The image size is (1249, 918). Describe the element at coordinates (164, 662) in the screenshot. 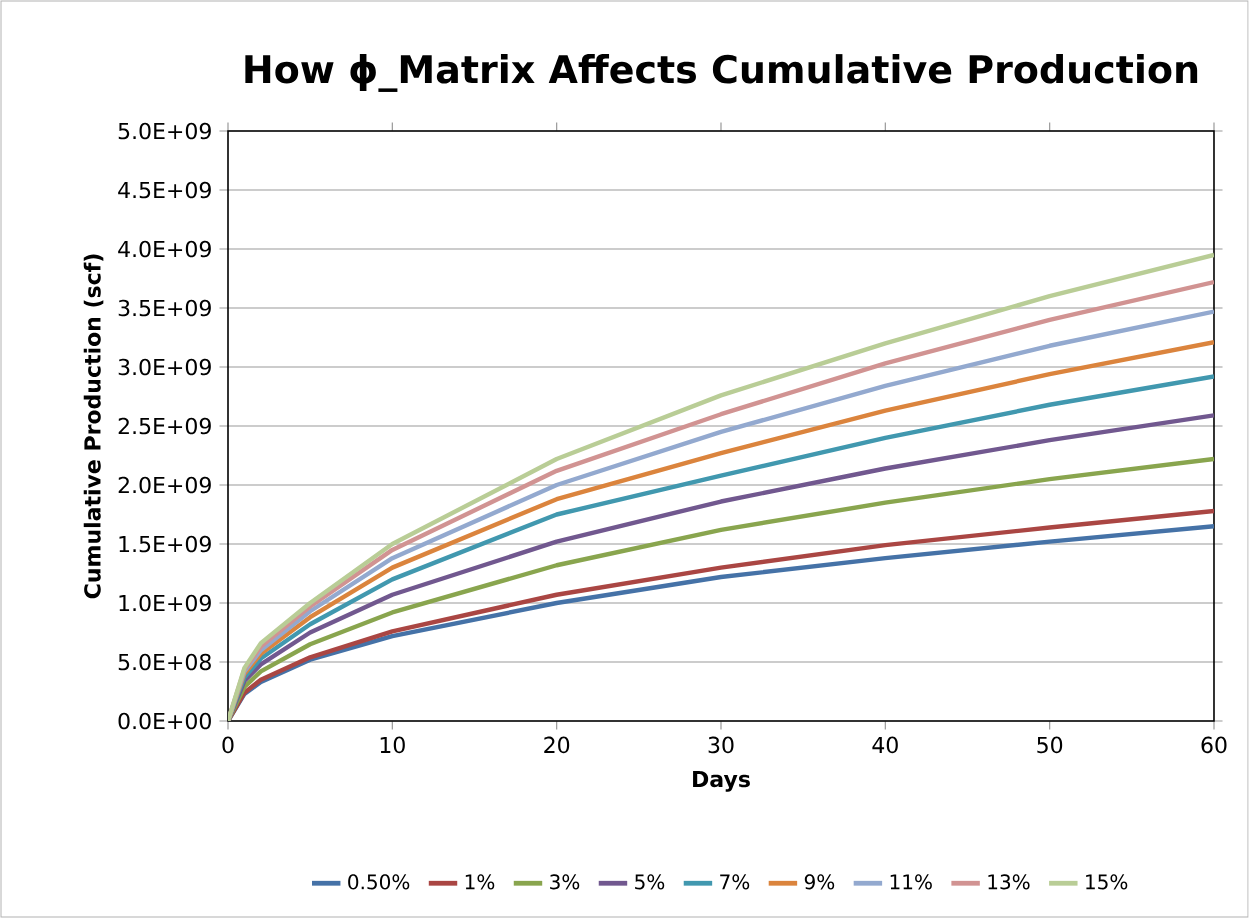

I see `y-tick-label: 5.0E+08` at that location.